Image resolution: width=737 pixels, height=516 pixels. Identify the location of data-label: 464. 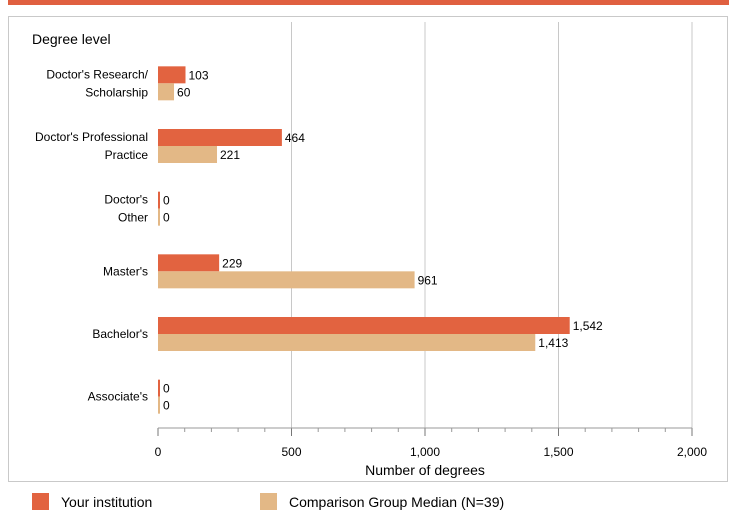
(295, 138).